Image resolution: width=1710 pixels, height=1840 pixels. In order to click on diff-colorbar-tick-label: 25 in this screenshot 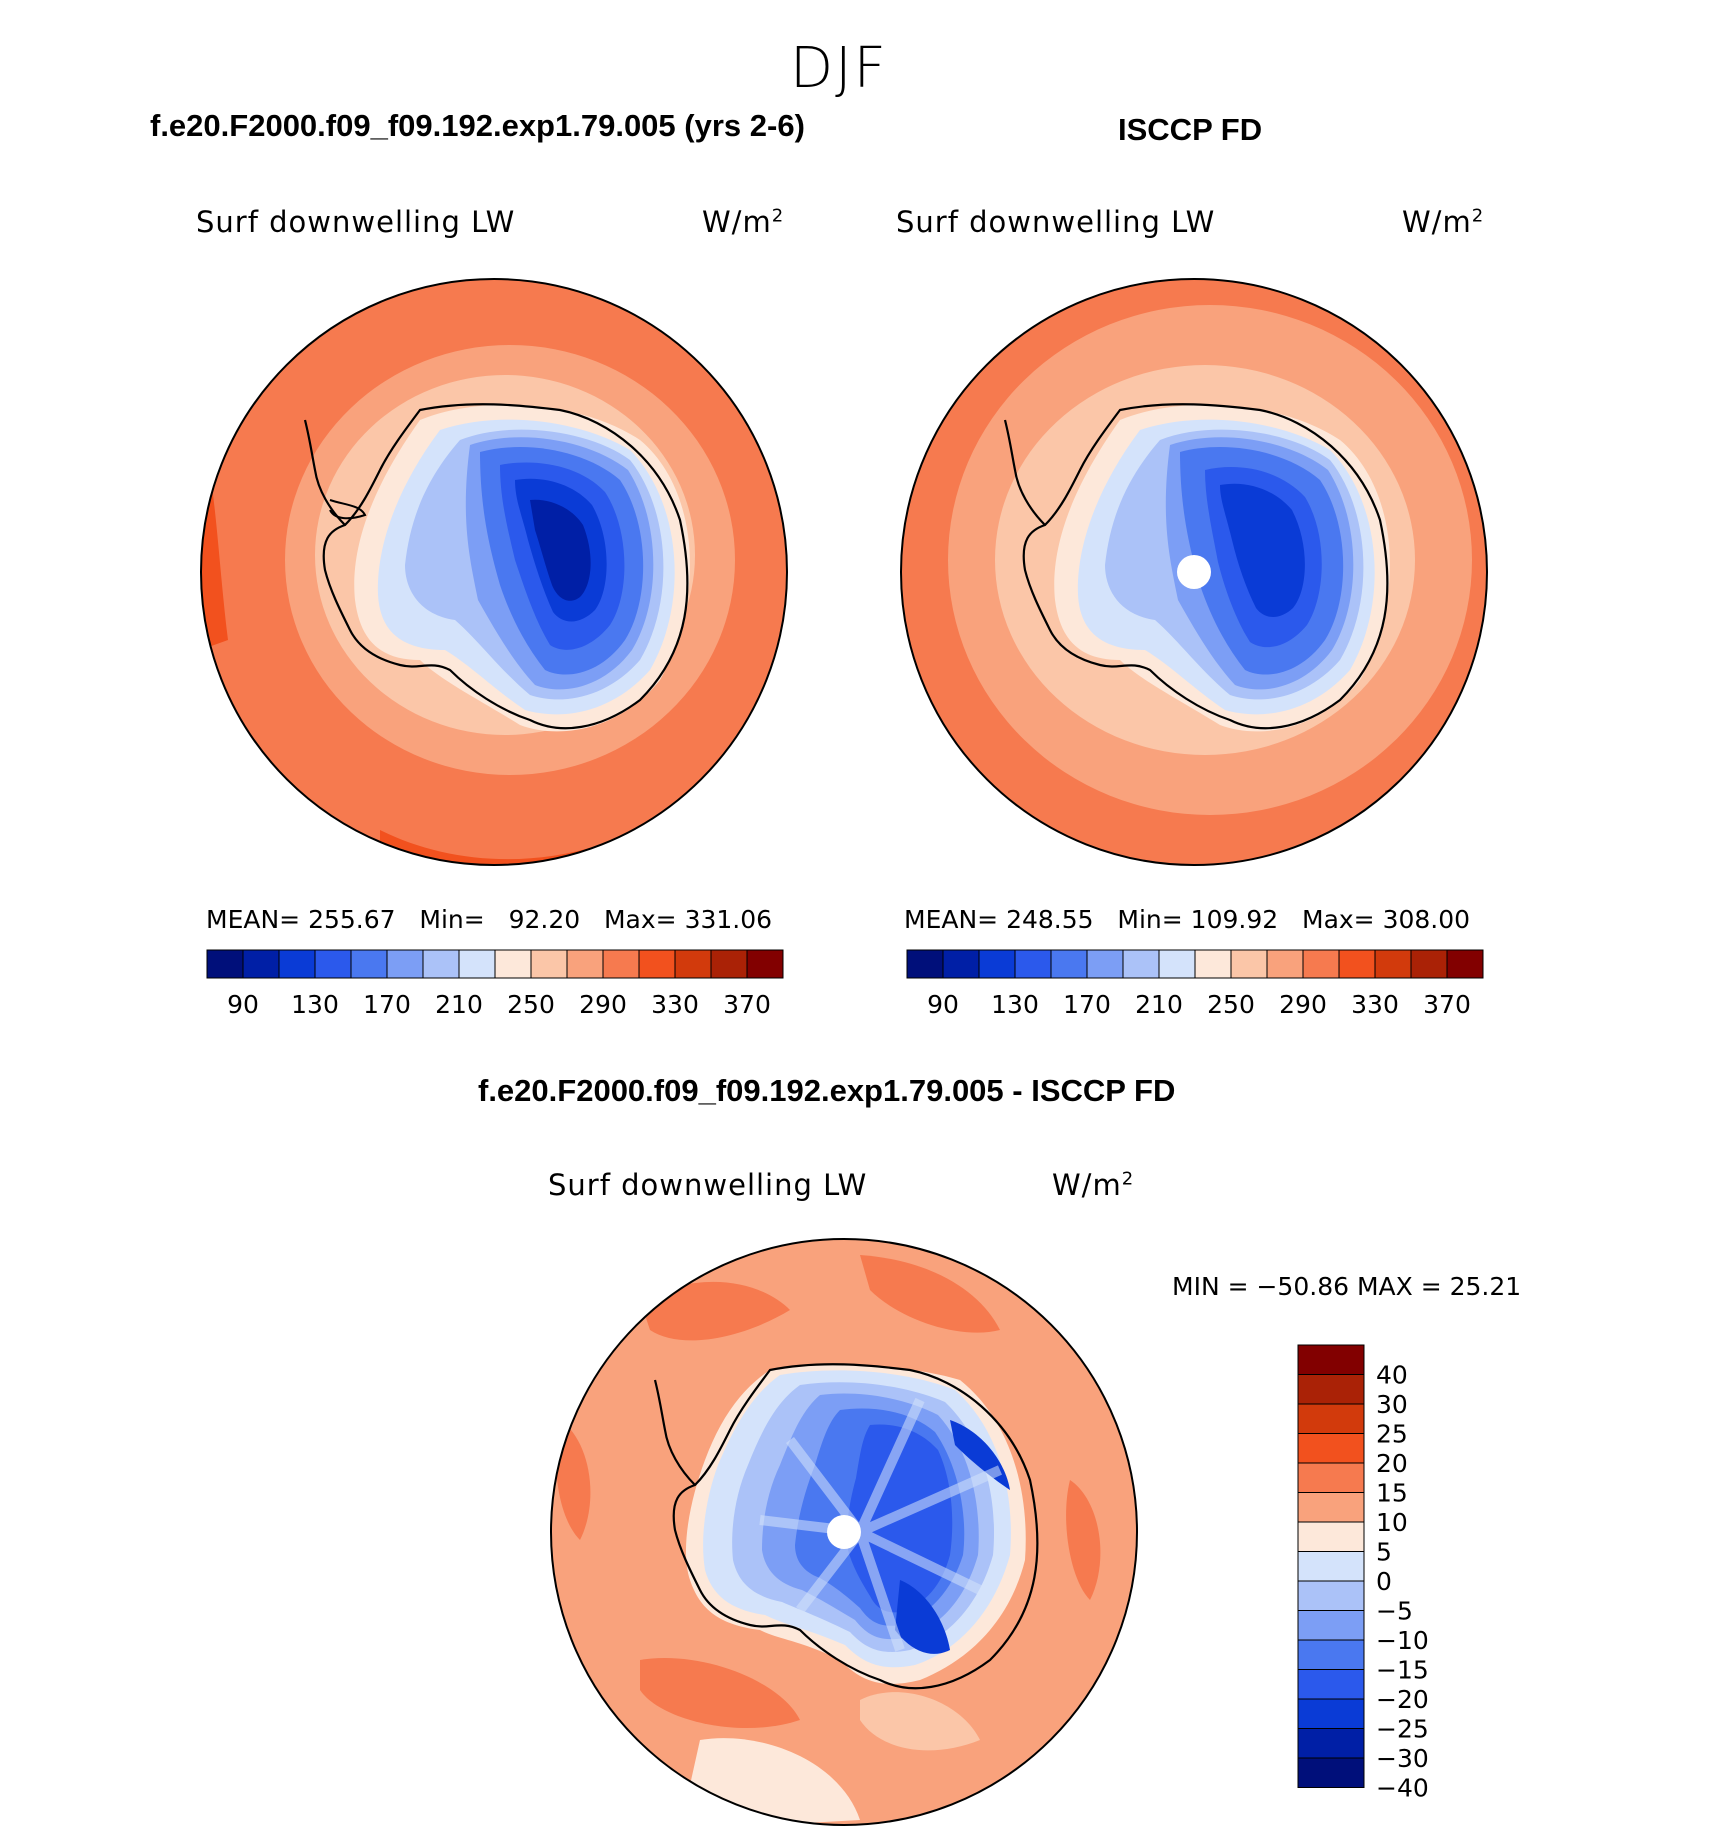, I will do `click(1392, 1434)`.